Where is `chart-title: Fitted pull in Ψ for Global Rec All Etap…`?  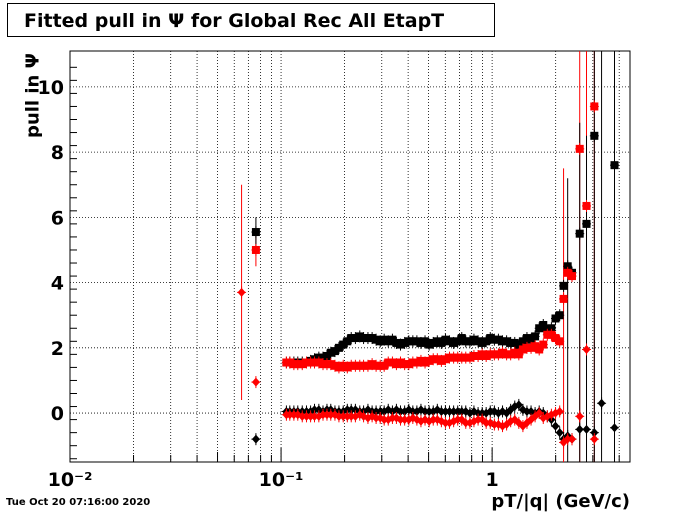
chart-title: Fitted pull in Ψ for Global Rec All Etap… is located at coordinates (234, 21).